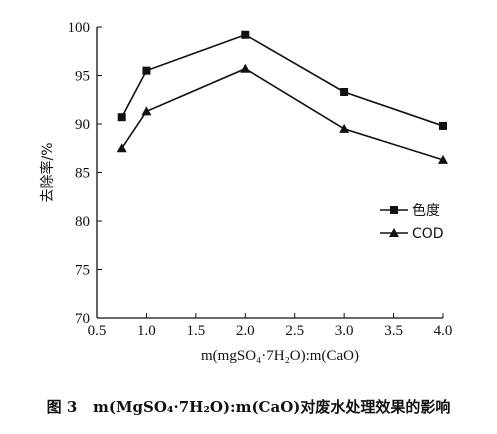 This screenshot has width=497, height=434. Describe the element at coordinates (394, 210) in the screenshot. I see `legend-marker-square` at that location.